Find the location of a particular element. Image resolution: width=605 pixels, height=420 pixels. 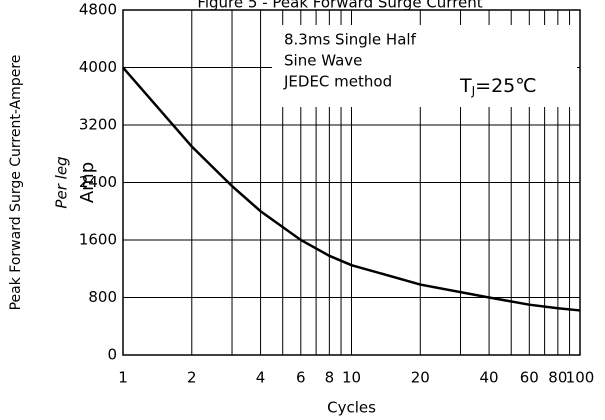

annotation: 8.3ms Single Half is located at coordinates (350, 40).